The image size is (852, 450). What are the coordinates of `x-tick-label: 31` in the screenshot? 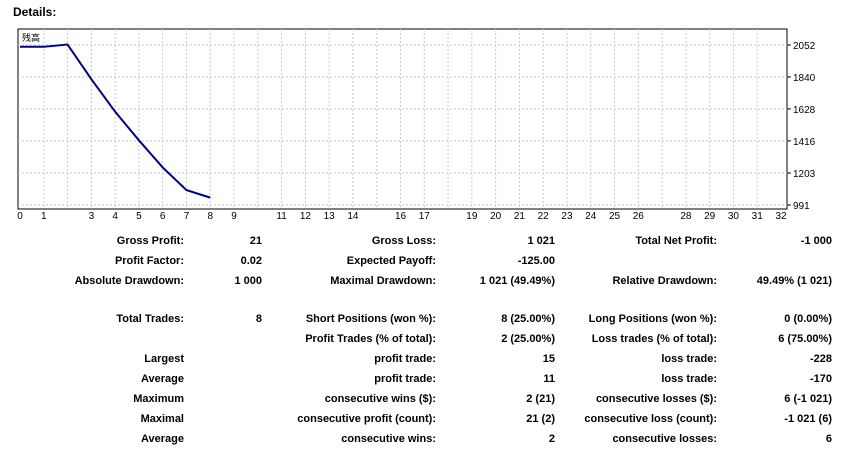 It's located at (758, 216).